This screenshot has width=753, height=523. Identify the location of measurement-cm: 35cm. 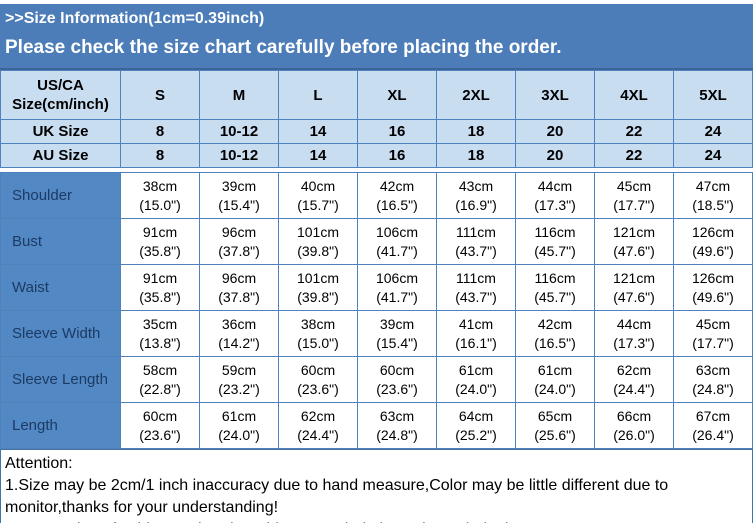
(160, 323).